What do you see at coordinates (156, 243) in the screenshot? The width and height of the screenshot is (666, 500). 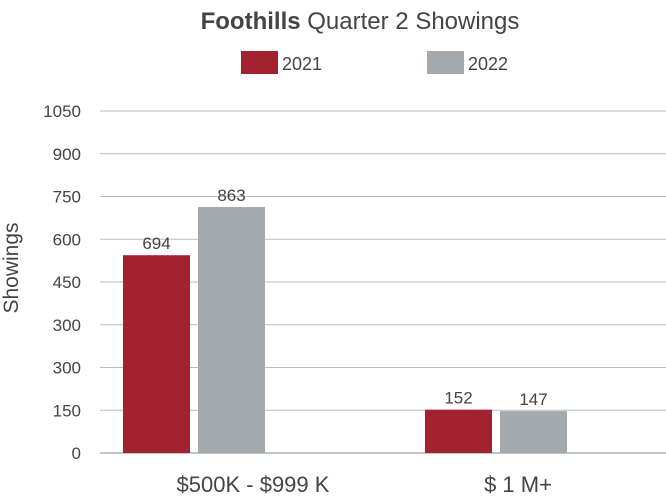 I see `bar-value-label-2021-0: 694` at bounding box center [156, 243].